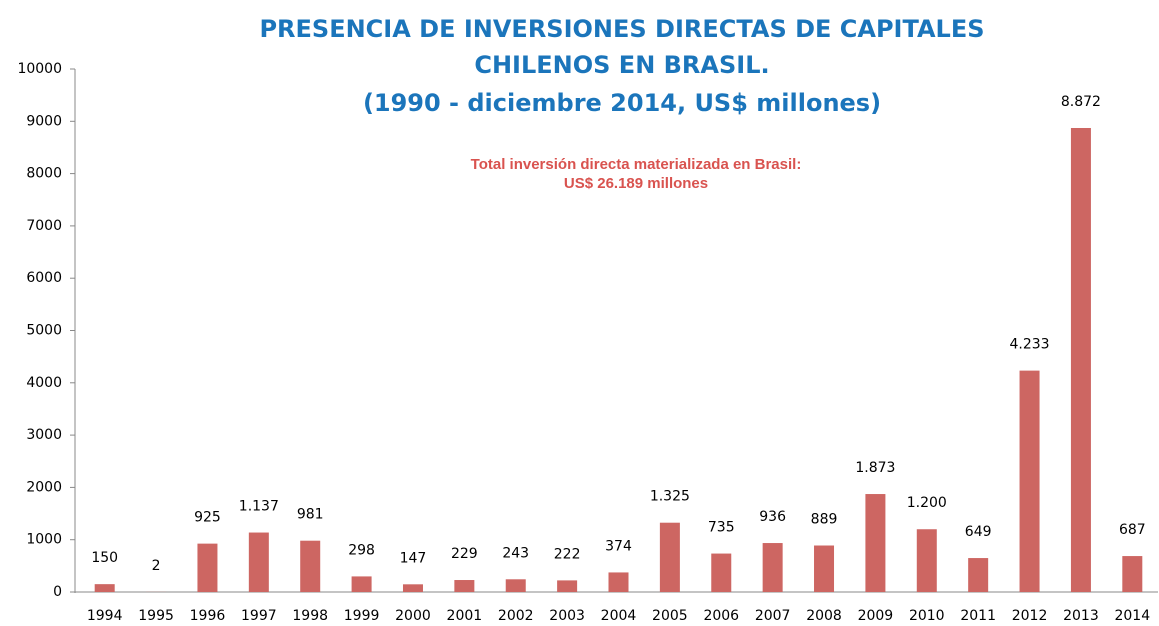 The height and width of the screenshot is (626, 1159). What do you see at coordinates (362, 616) in the screenshot?
I see `x-tick-label: 1999` at bounding box center [362, 616].